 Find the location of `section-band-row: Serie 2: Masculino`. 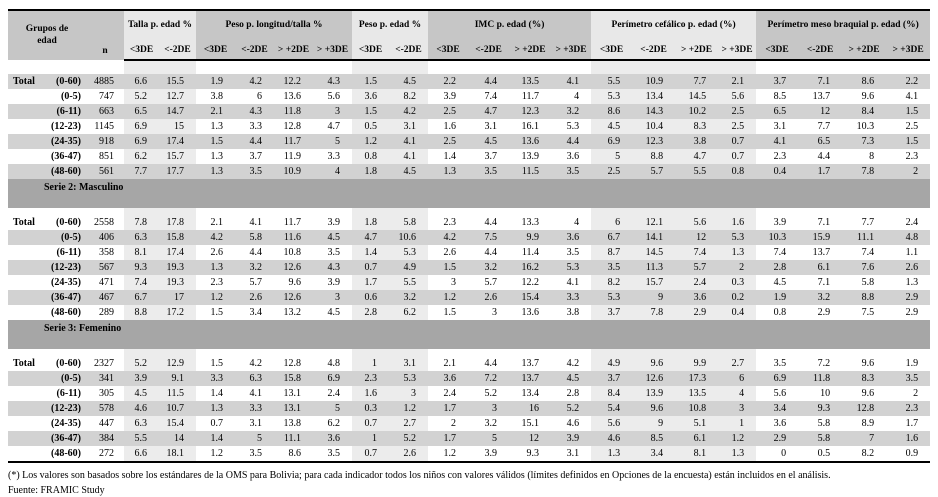

section-band-row: Serie 2: Masculino is located at coordinates (469, 193).